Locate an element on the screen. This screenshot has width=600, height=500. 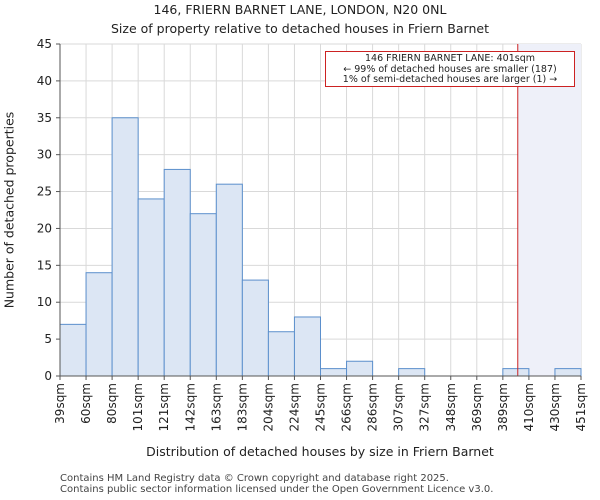
x-tick-label: 410sqm is located at coordinates (529, 407).